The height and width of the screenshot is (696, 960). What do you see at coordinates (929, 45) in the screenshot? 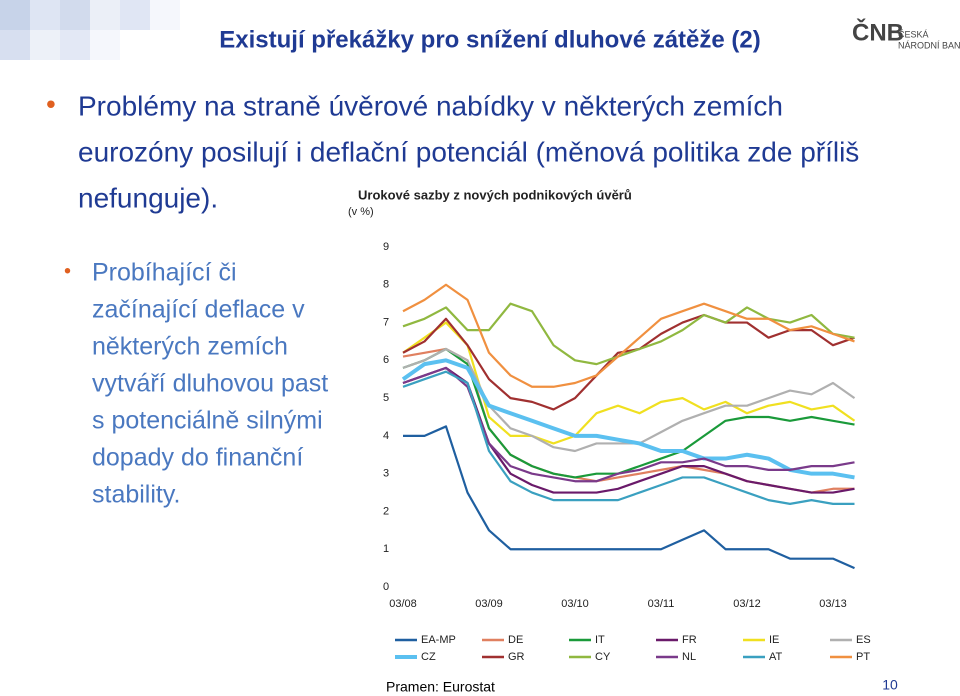
I see `logo-line2: NÁRODNÍ BANKA` at bounding box center [929, 45].